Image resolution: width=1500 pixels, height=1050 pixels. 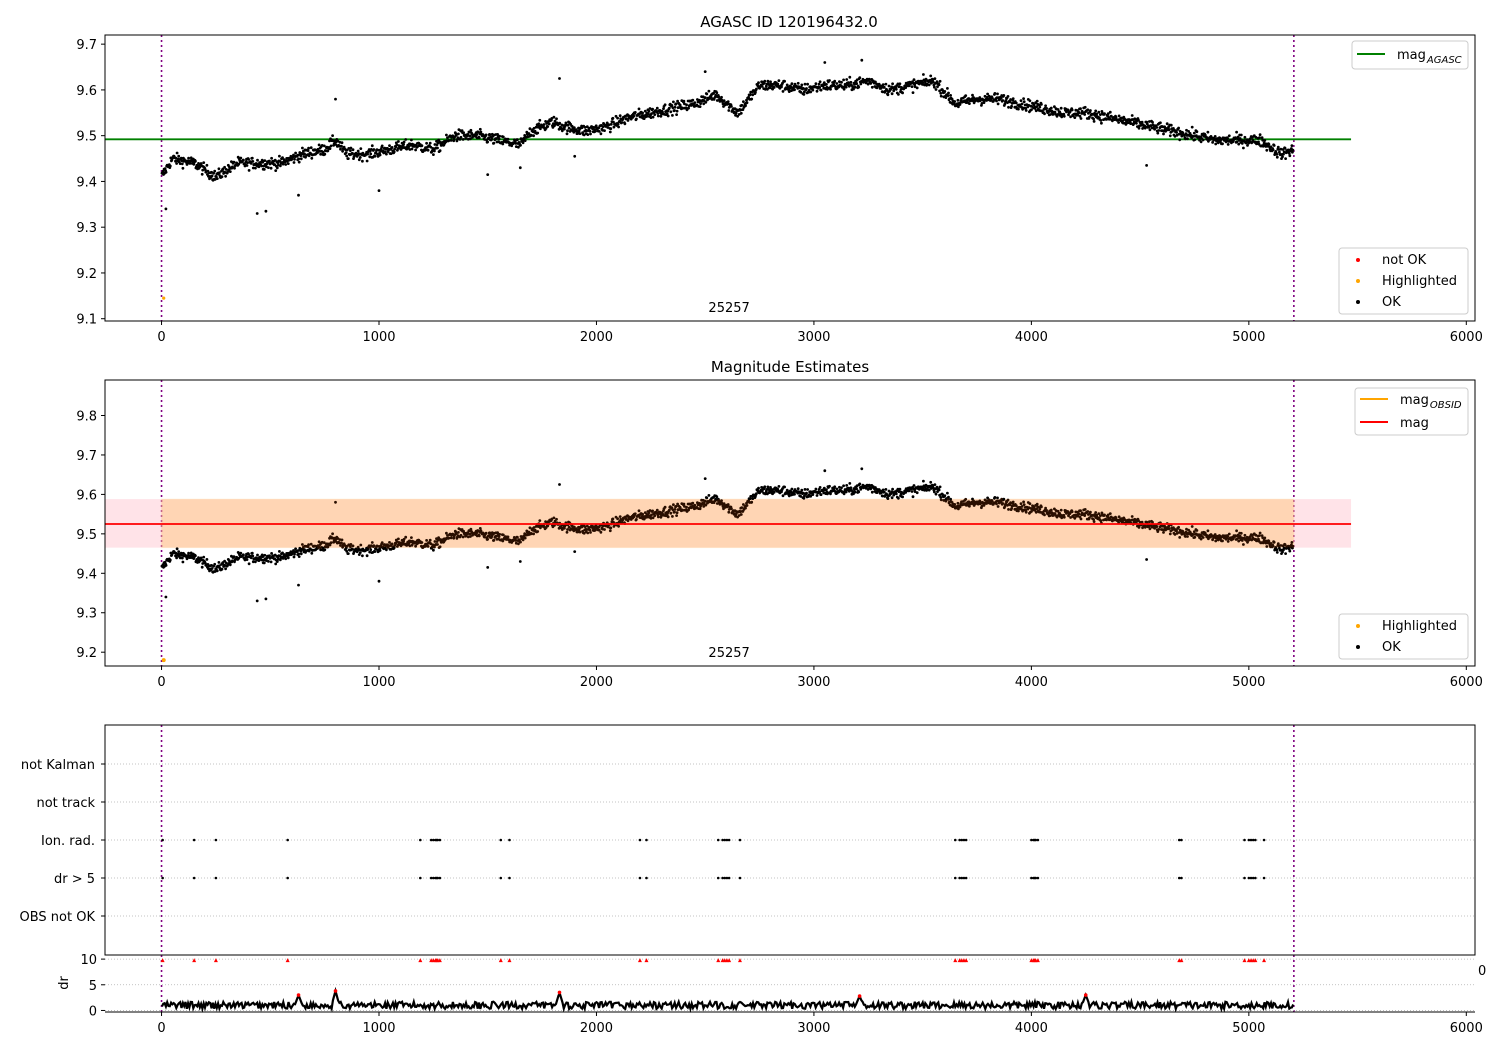 I want to click on dr-ytick-label: 0, so click(x=93, y=1011).